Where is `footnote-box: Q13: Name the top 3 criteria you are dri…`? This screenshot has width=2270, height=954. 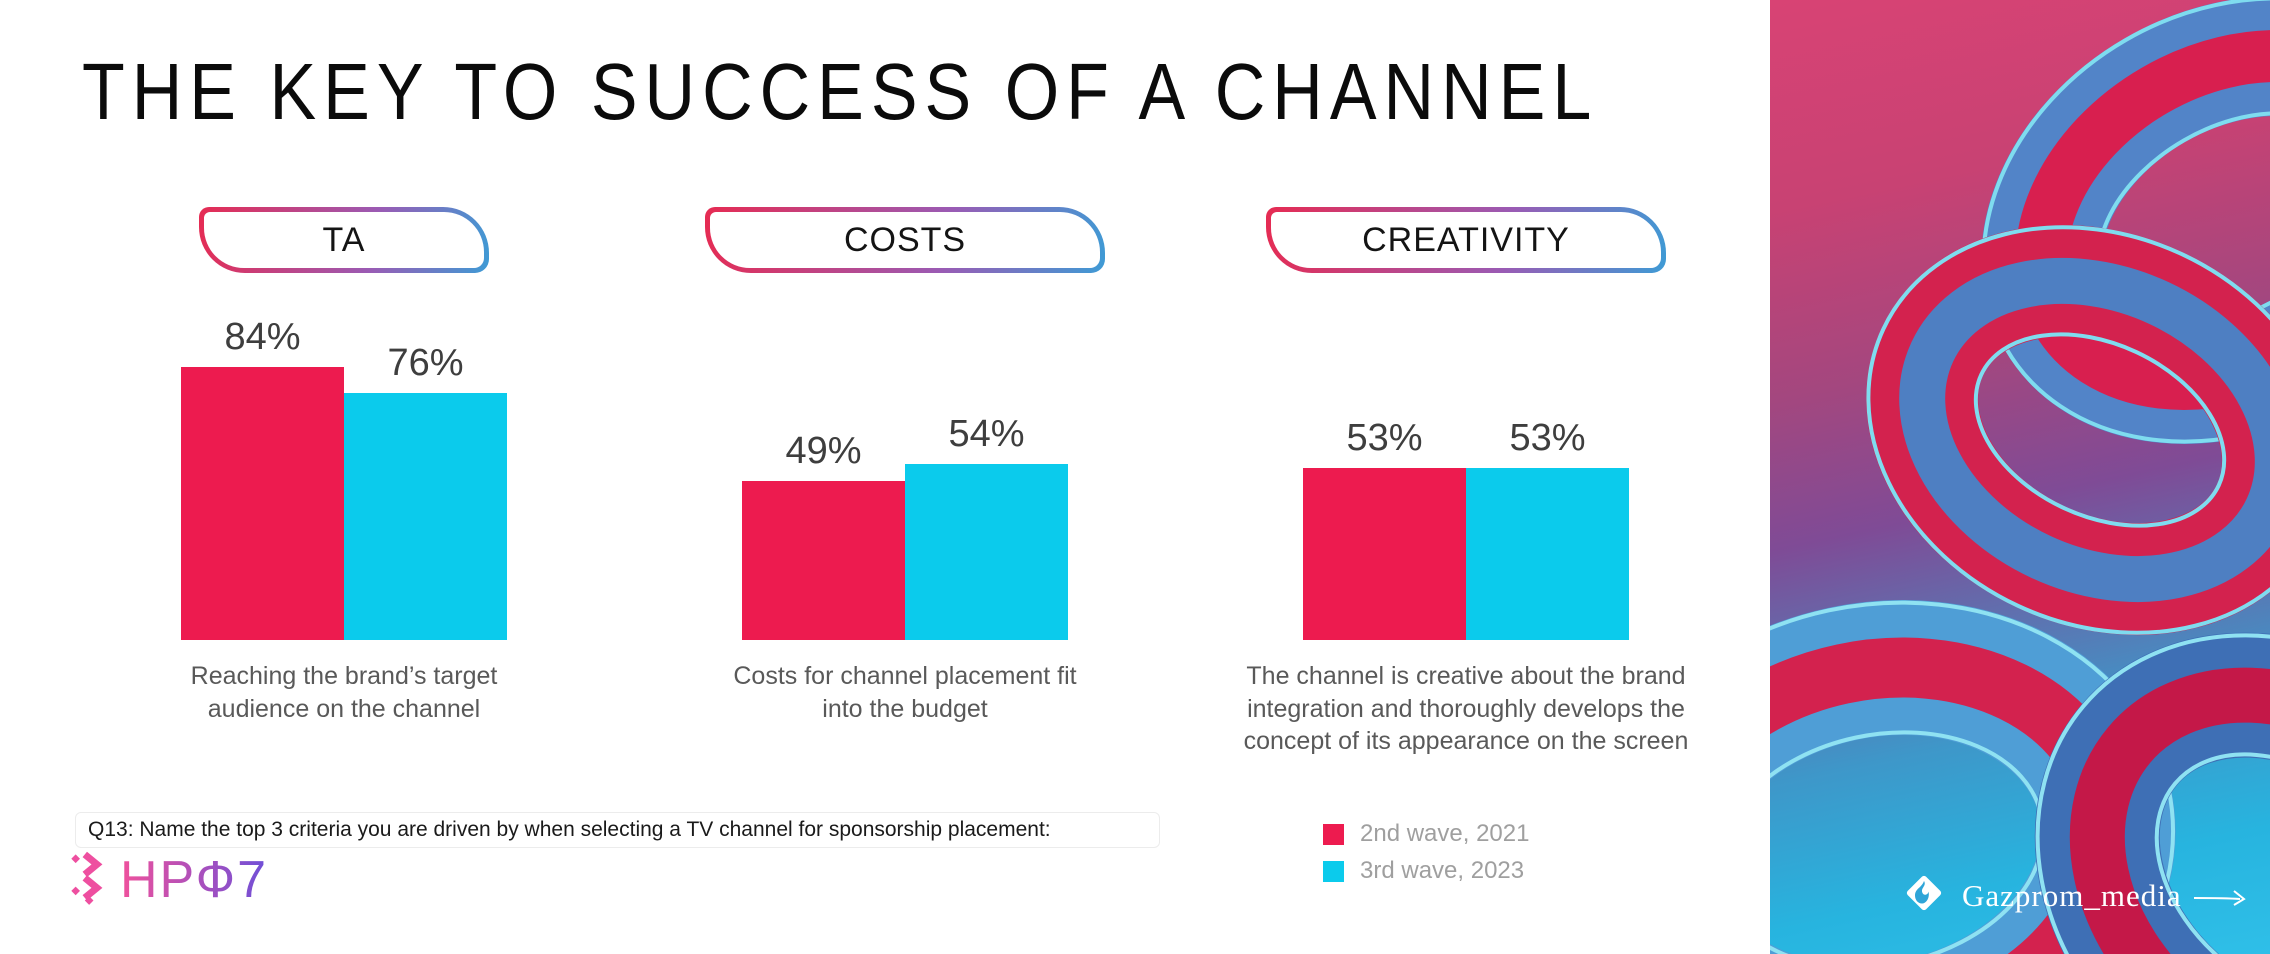 footnote-box: Q13: Name the top 3 criteria you are dri… is located at coordinates (617, 830).